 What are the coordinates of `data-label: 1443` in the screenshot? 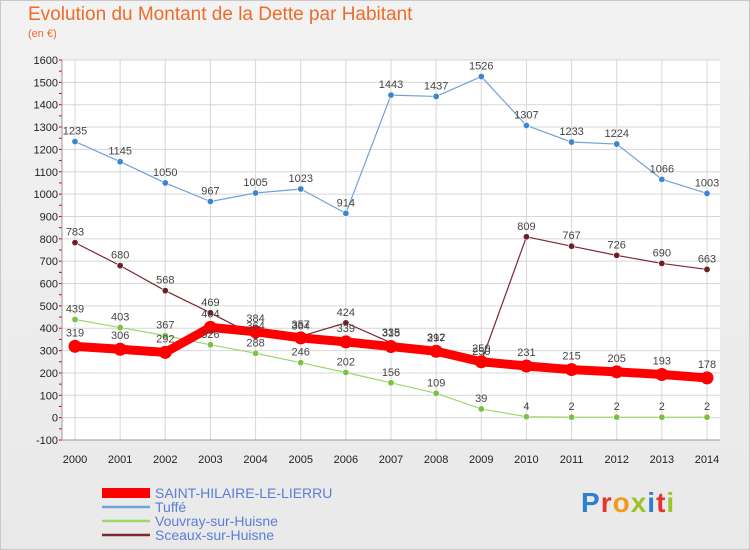 It's located at (391, 85).